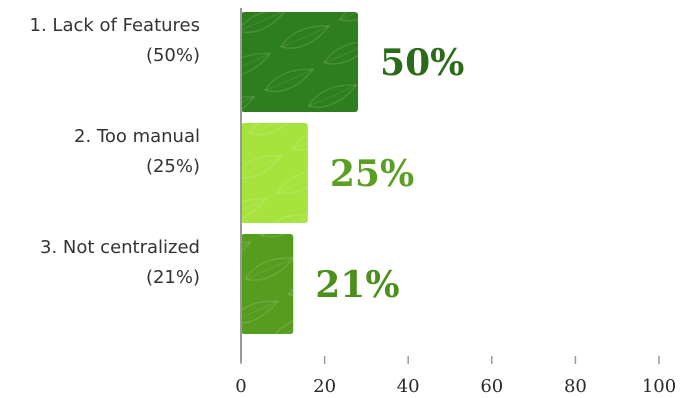 The height and width of the screenshot is (398, 680). Describe the element at coordinates (173, 166) in the screenshot. I see `category-sublabel-2: (25%)` at that location.